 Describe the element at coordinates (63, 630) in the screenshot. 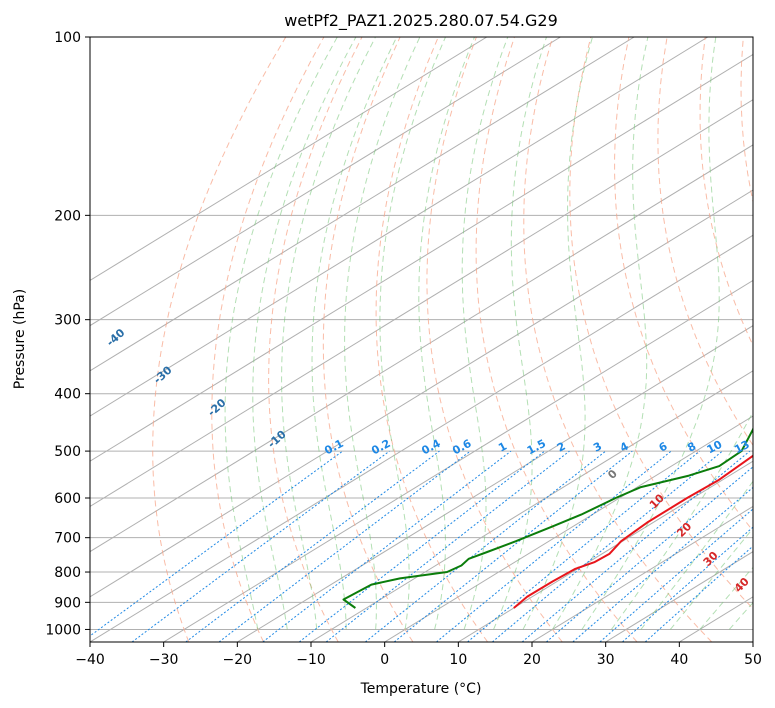

I see `y-tick-label: 1000` at that location.